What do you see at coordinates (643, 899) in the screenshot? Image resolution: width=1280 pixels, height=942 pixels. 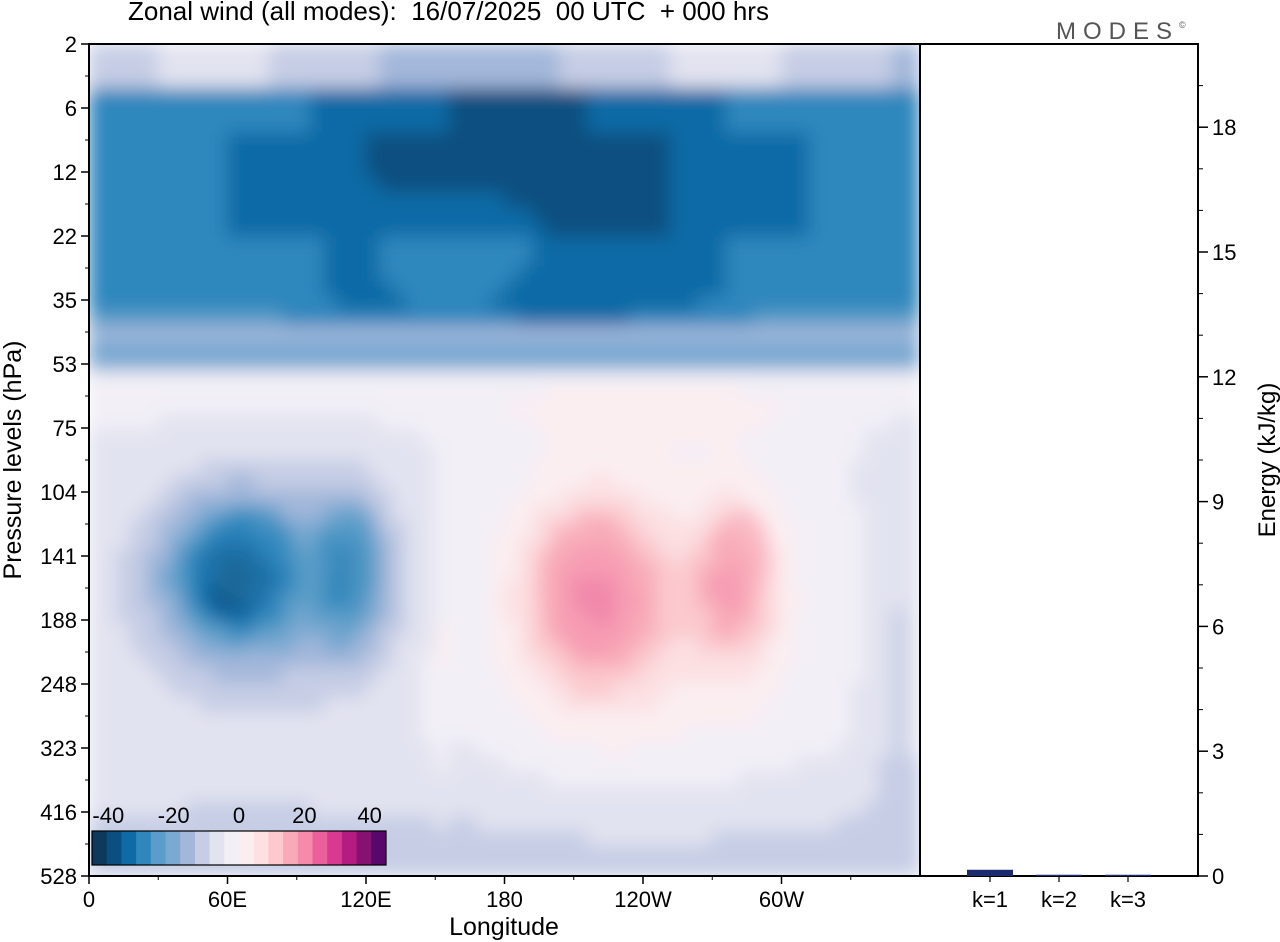 I see `x-tick-label: 120W` at bounding box center [643, 899].